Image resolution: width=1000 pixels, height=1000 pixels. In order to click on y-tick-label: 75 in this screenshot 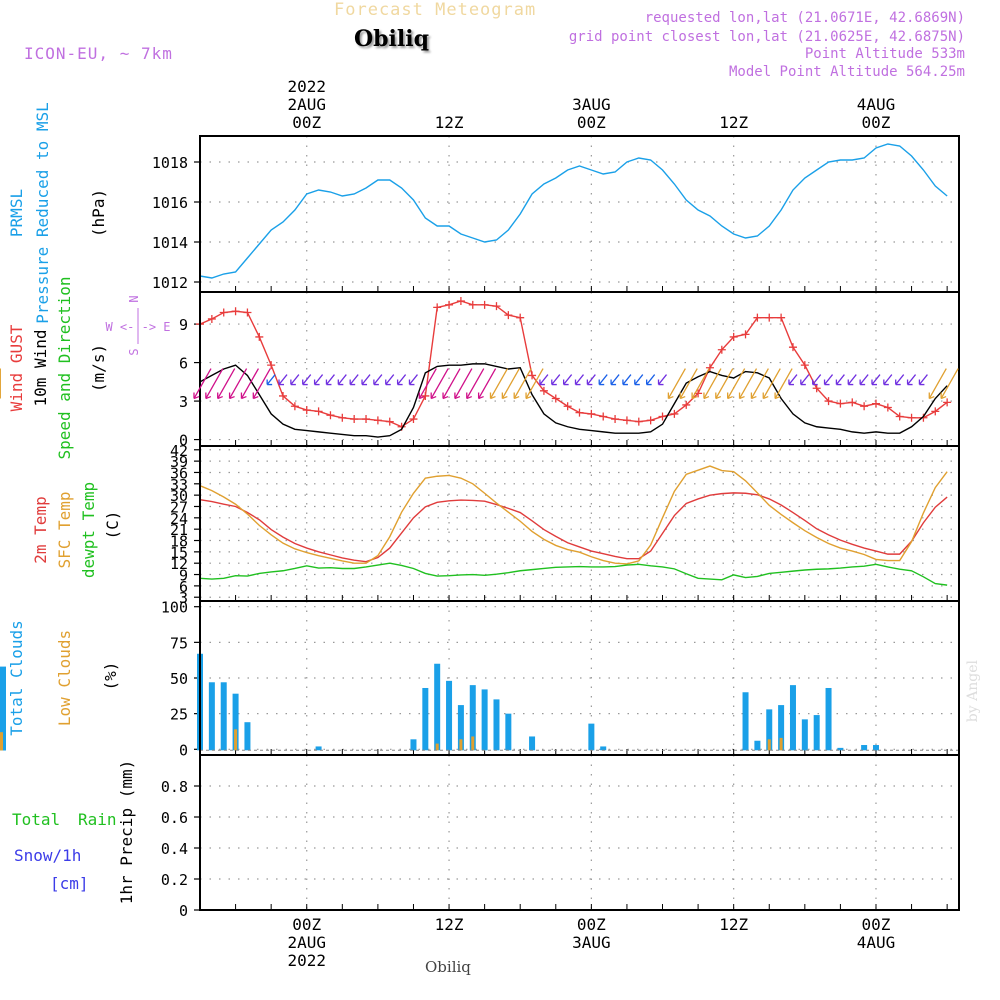, I will do `click(179, 643)`.